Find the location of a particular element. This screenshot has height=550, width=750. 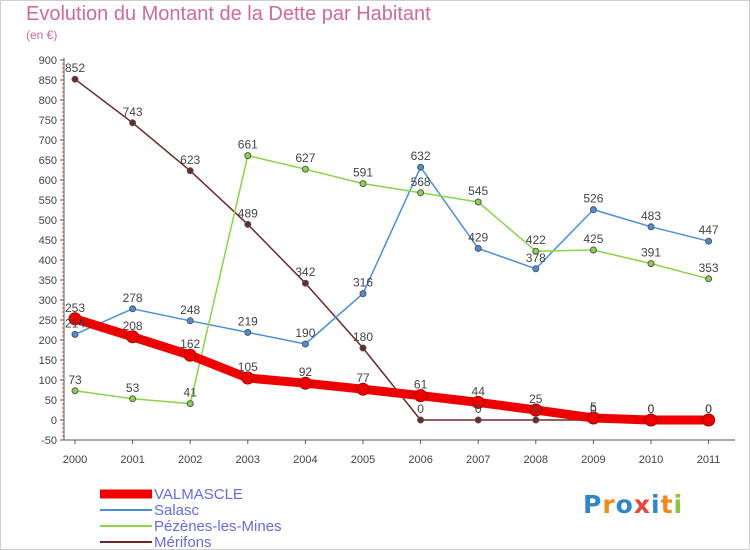

y-tick-label: 50 is located at coordinates (51, 401).